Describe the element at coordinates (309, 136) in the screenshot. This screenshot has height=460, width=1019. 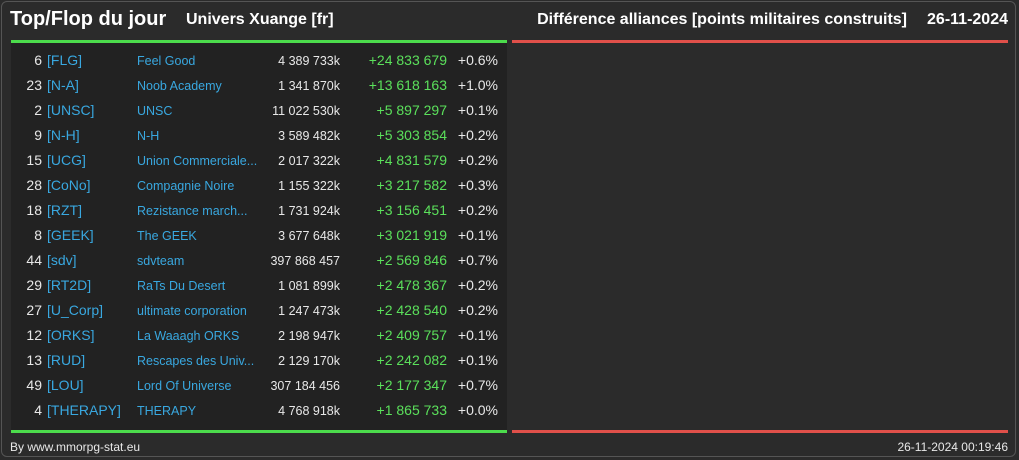
I see `alliance-points: 3 589 482k` at that location.